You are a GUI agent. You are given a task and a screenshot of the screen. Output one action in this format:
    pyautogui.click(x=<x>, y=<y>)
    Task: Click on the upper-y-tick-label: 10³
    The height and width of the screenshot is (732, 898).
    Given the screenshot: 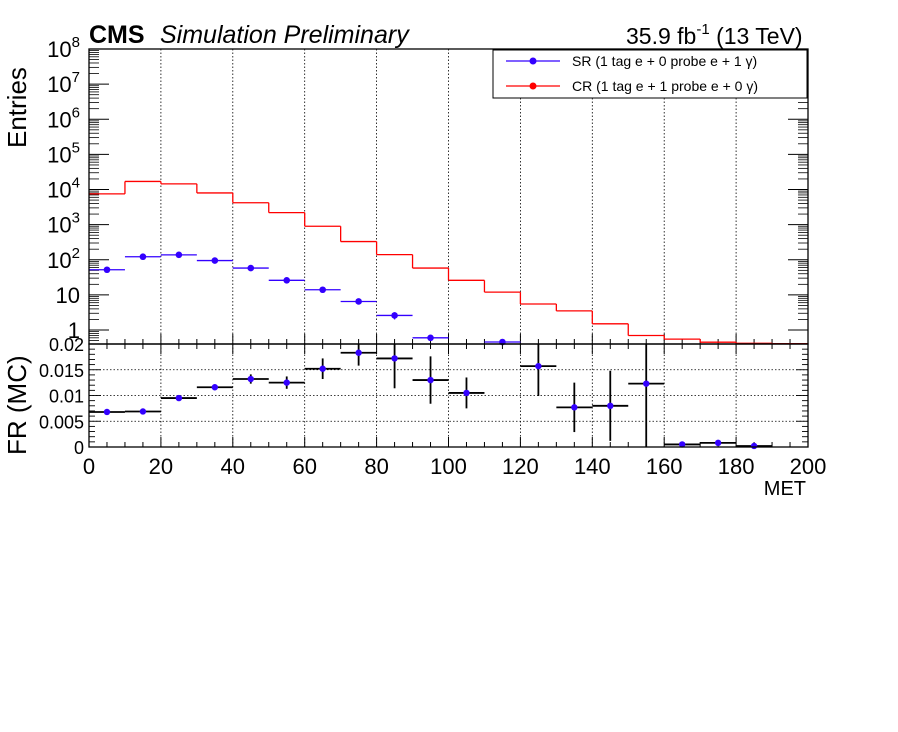 What is the action you would take?
    pyautogui.click(x=63, y=224)
    